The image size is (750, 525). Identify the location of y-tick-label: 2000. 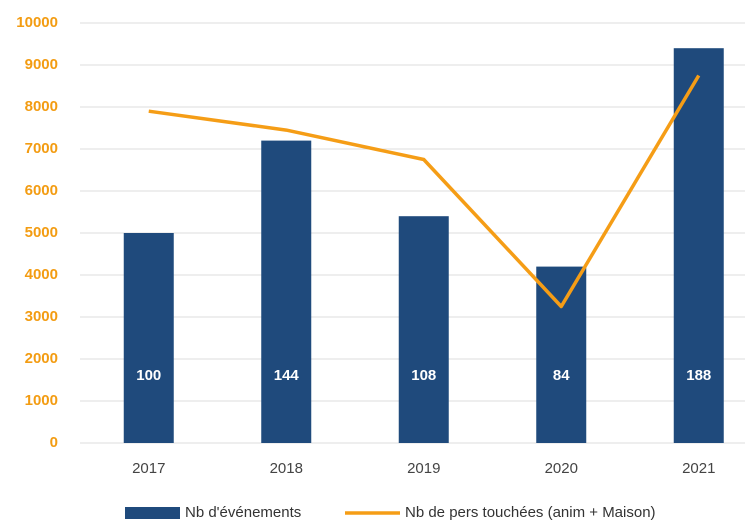
(41, 358).